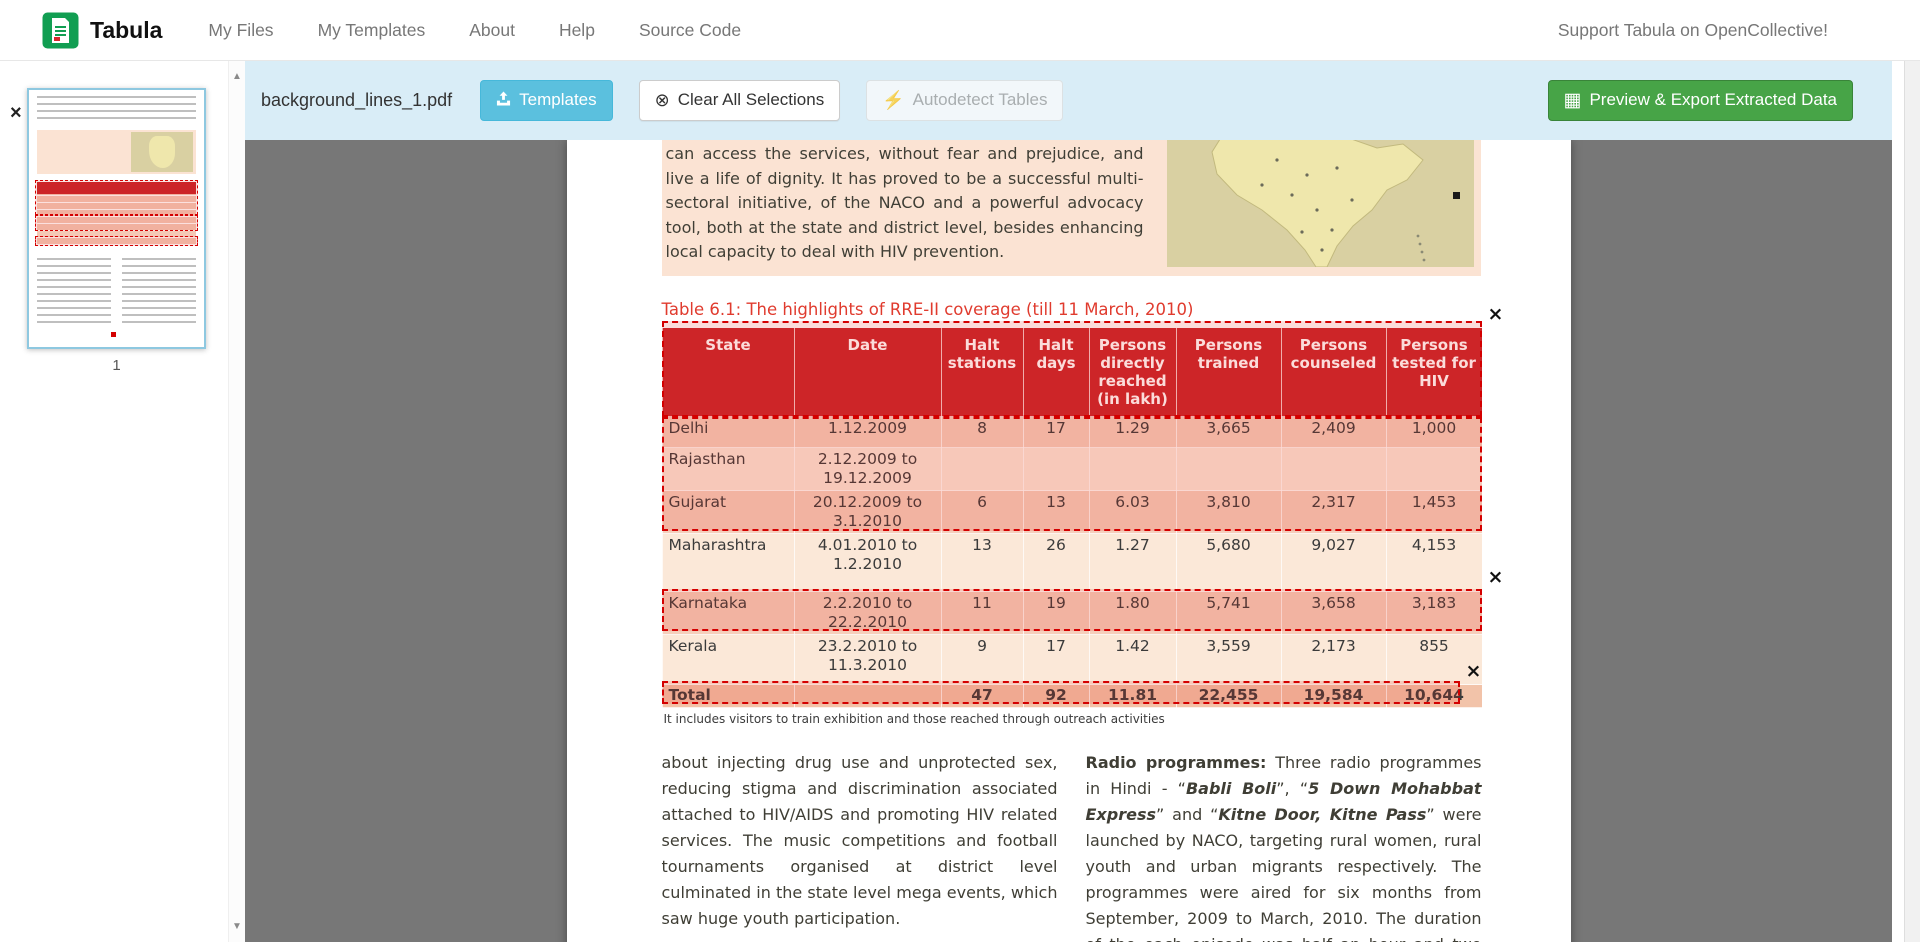 The image size is (1920, 942). Describe the element at coordinates (1333, 696) in the screenshot. I see `cell-total-persons-counseled: 19,584` at that location.